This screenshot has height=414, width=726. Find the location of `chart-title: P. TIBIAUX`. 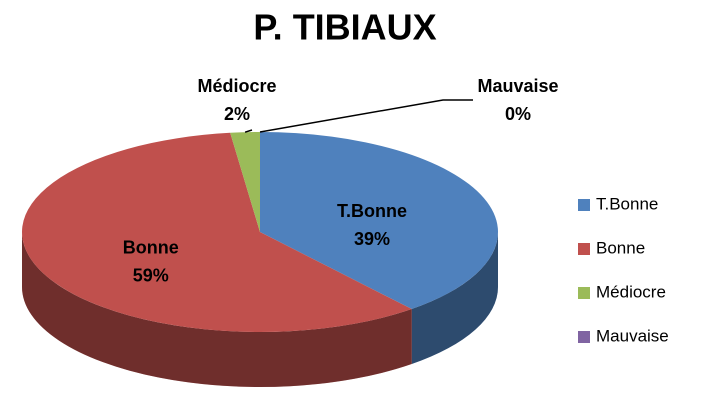

chart-title: P. TIBIAUX is located at coordinates (344, 27).